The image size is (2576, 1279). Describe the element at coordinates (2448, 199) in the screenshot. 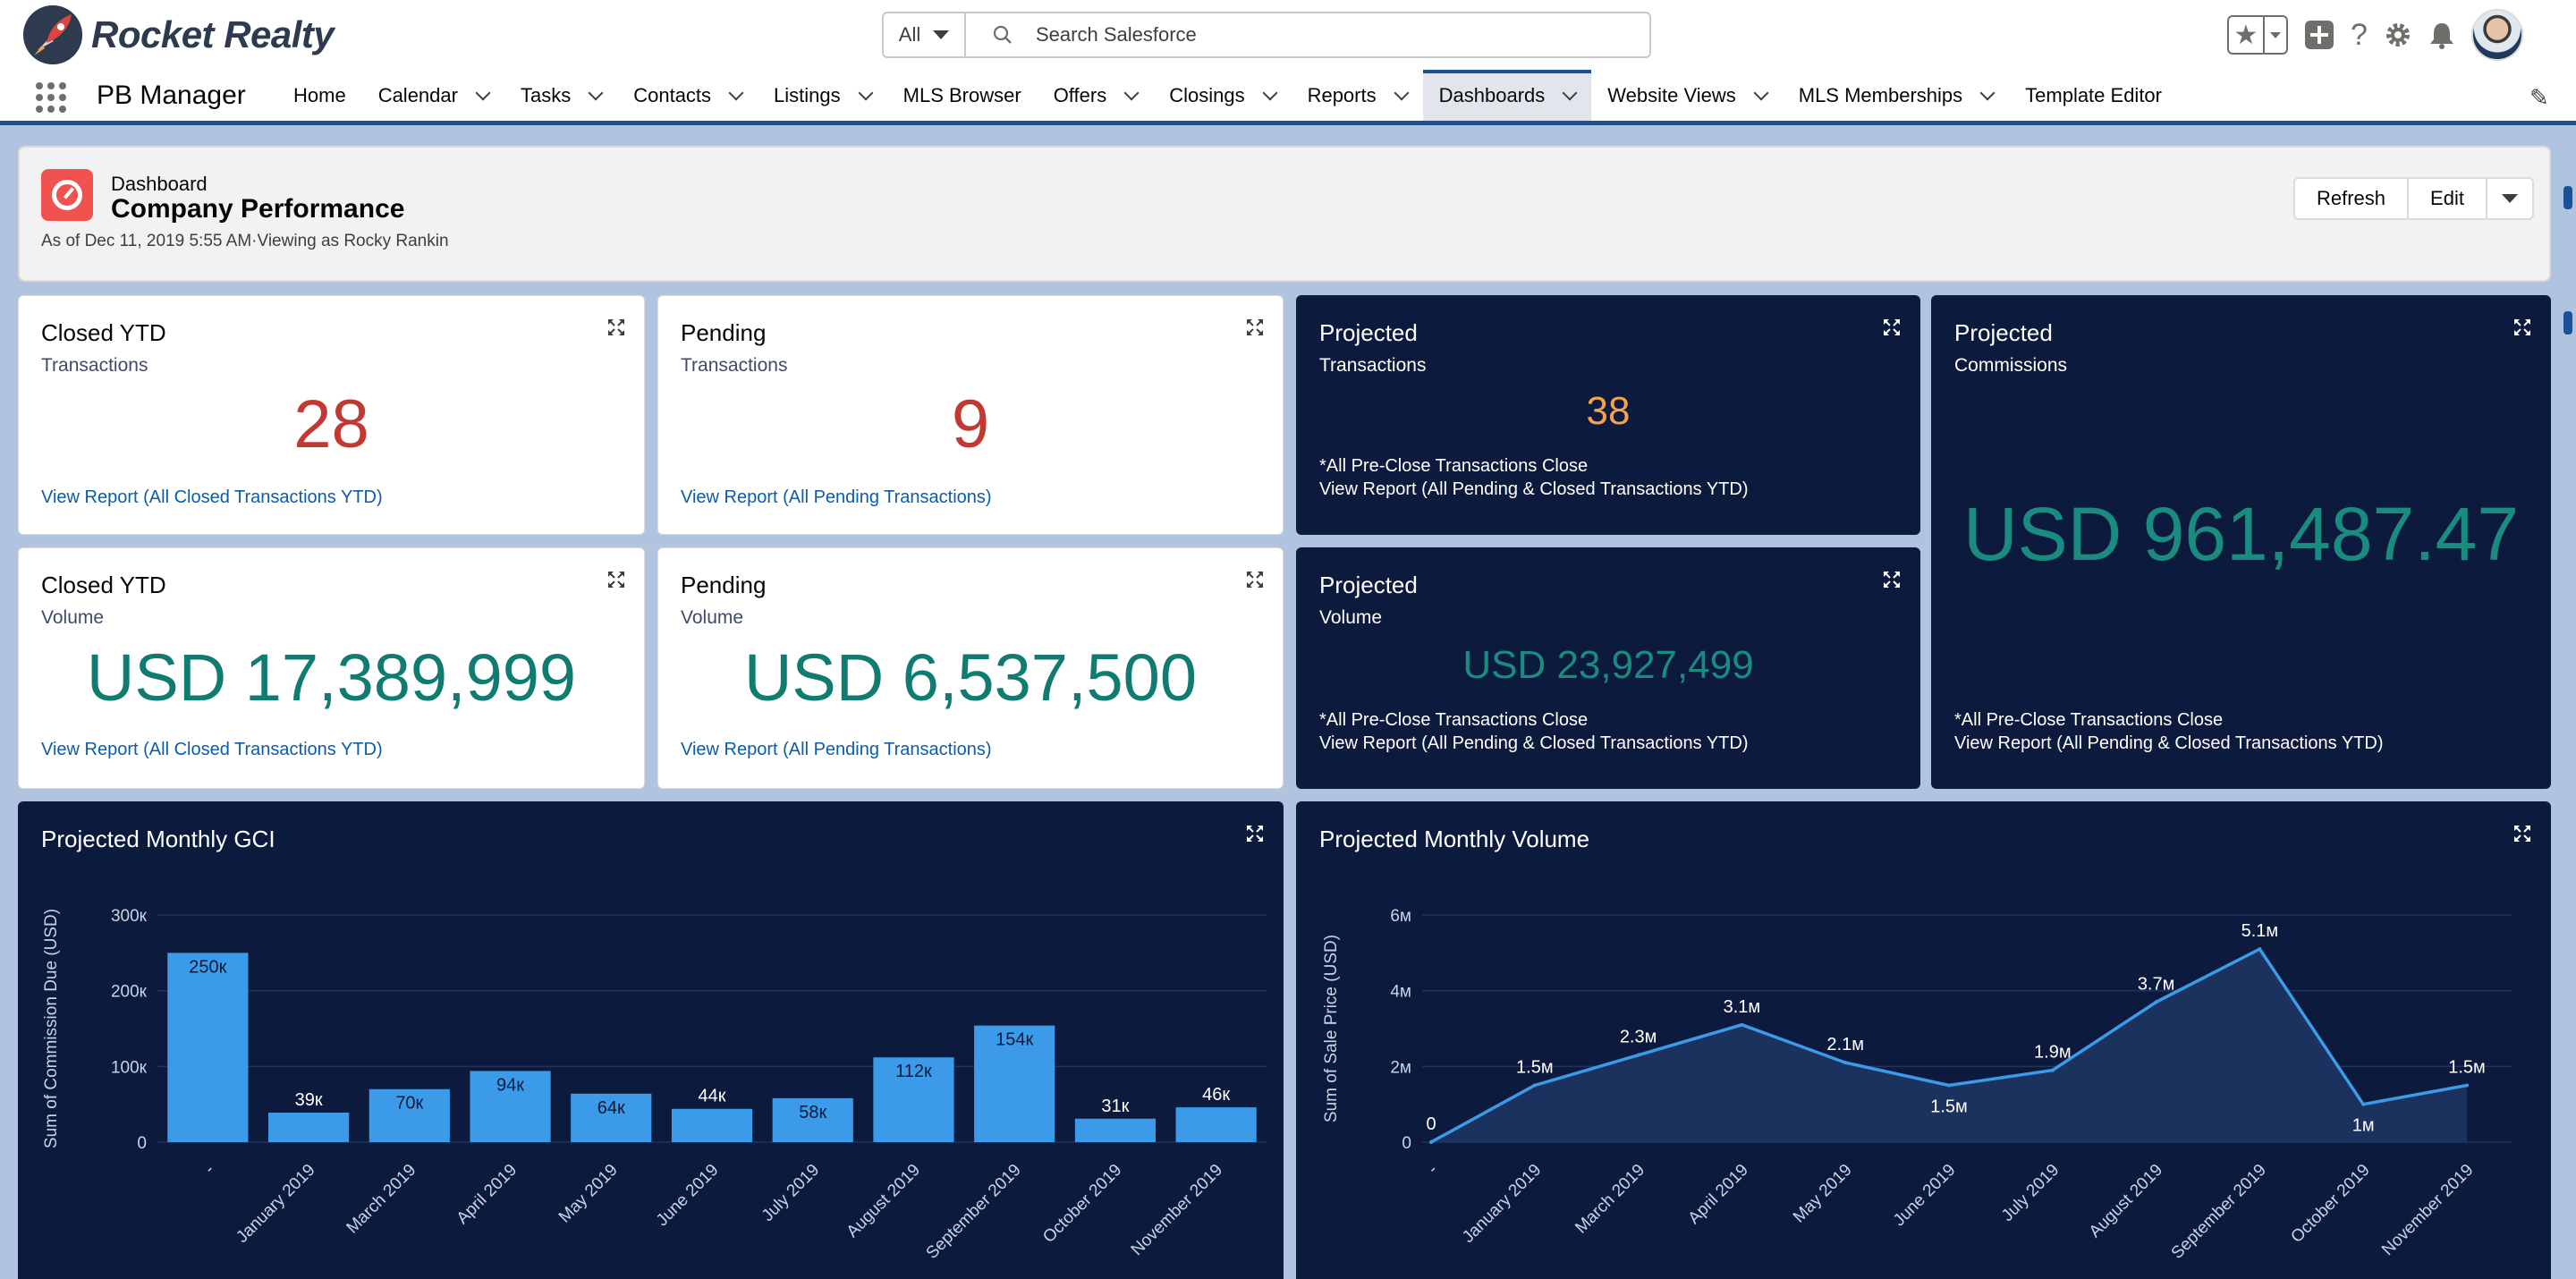

I see `edit-button: Edit` at that location.